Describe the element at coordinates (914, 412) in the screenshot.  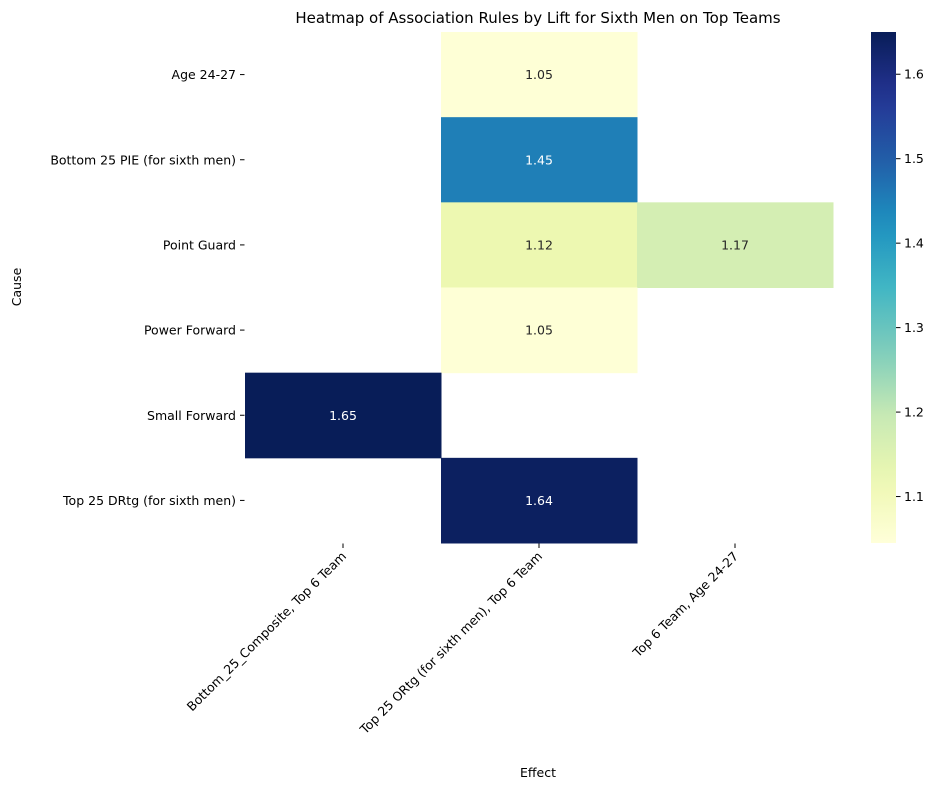
I see `colorbar-tick-label: 1.2` at that location.